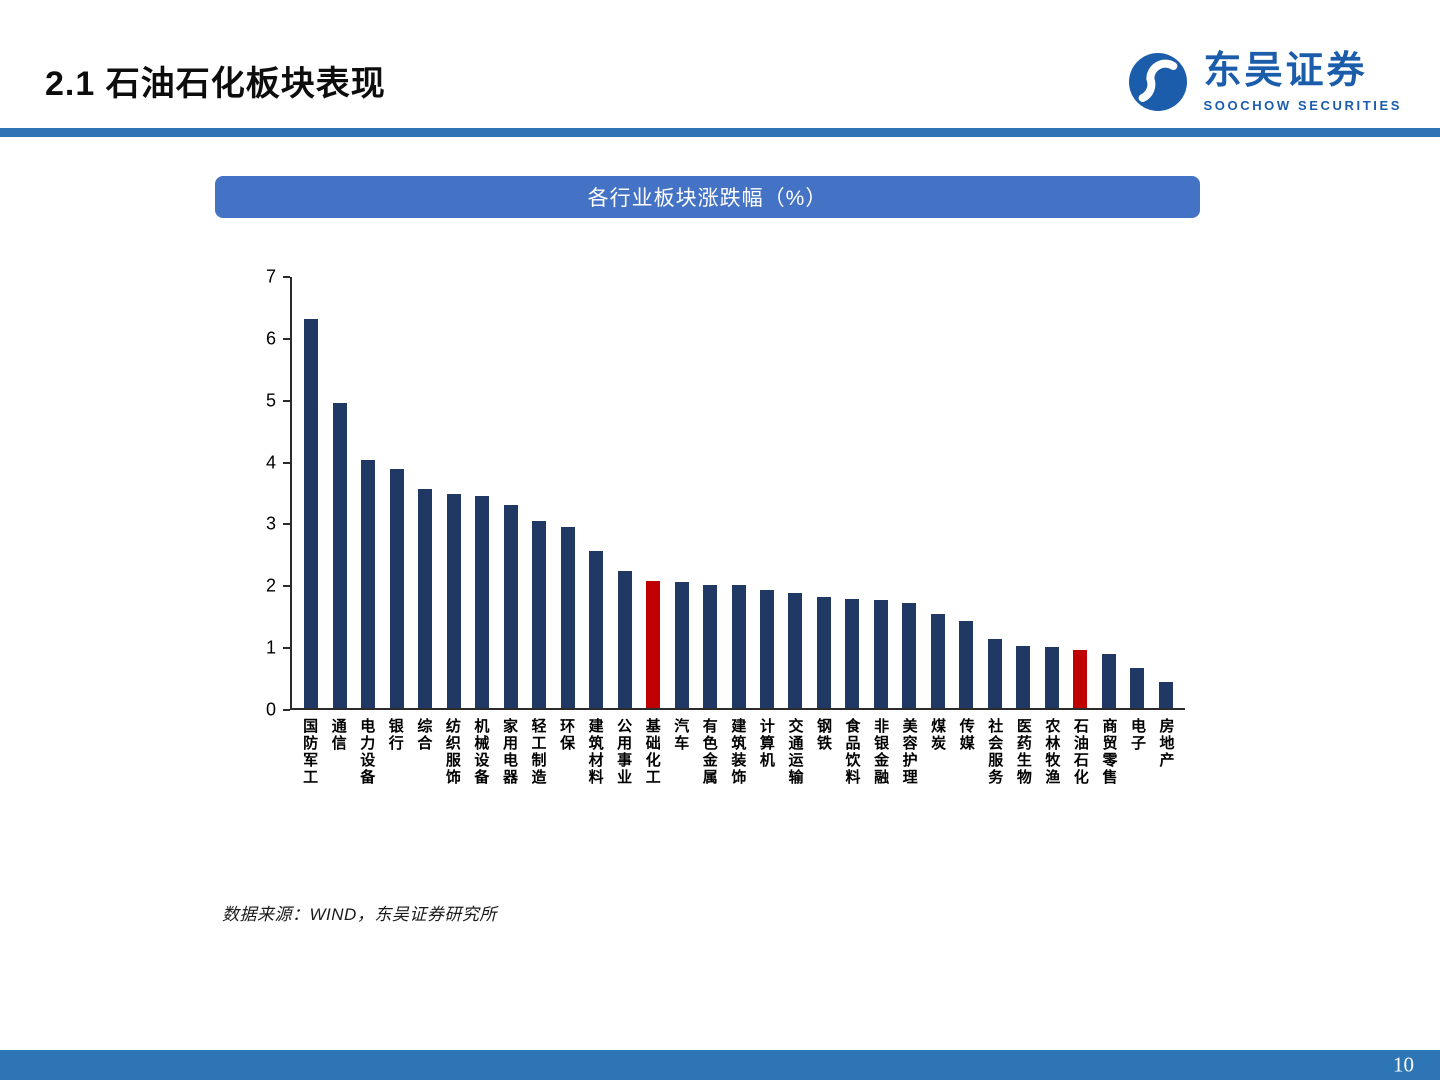 The height and width of the screenshot is (1080, 1440). Describe the element at coordinates (270, 276) in the screenshot. I see `y-axis-tick-label: 7` at that location.